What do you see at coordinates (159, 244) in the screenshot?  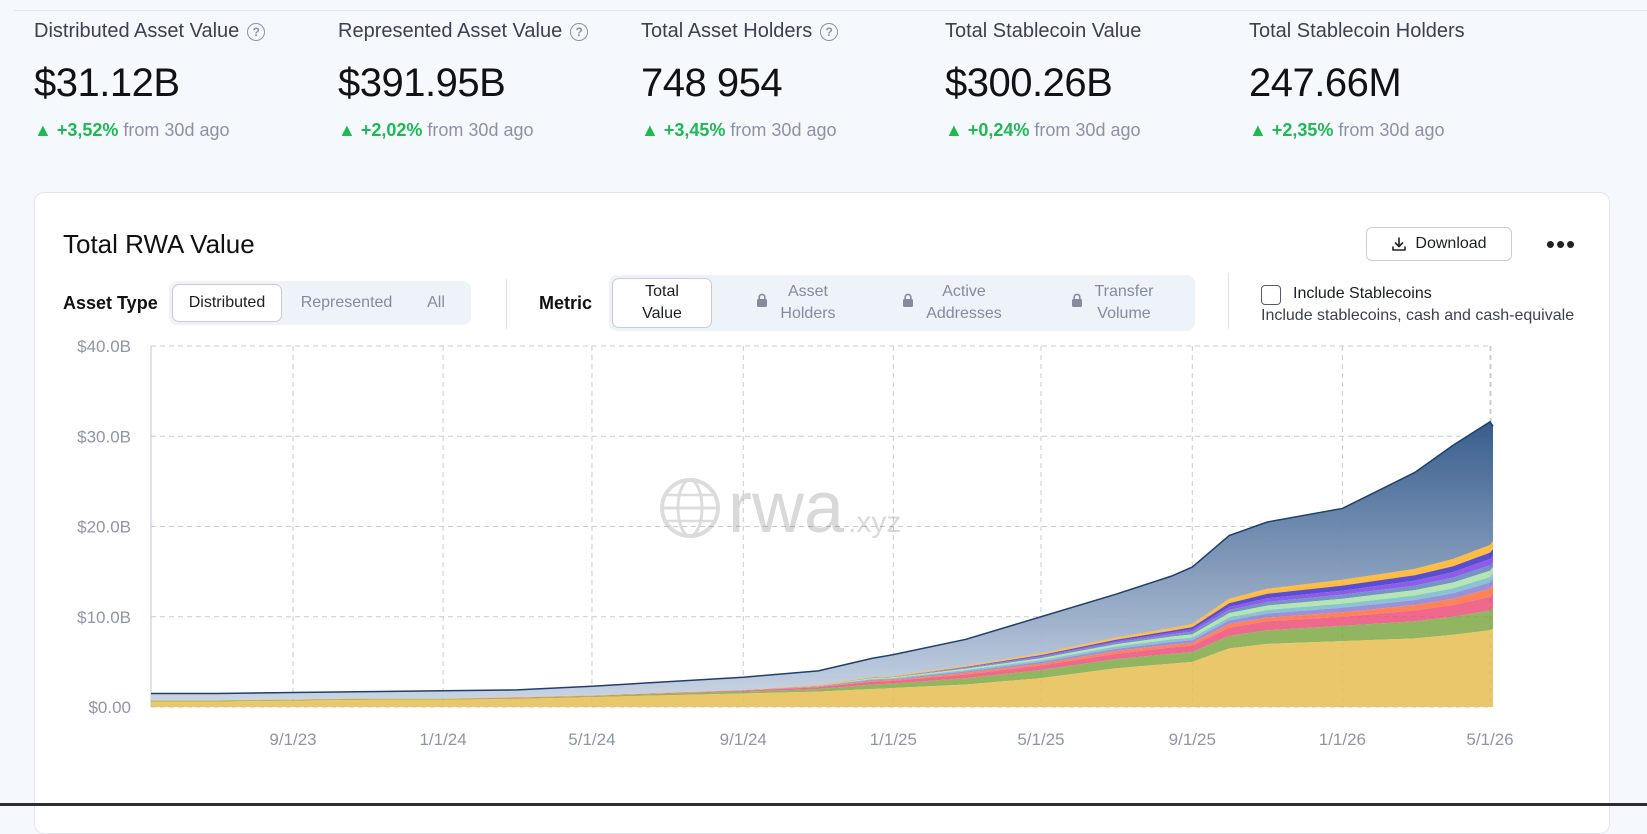 I see `card-title: Total RWA Value` at bounding box center [159, 244].